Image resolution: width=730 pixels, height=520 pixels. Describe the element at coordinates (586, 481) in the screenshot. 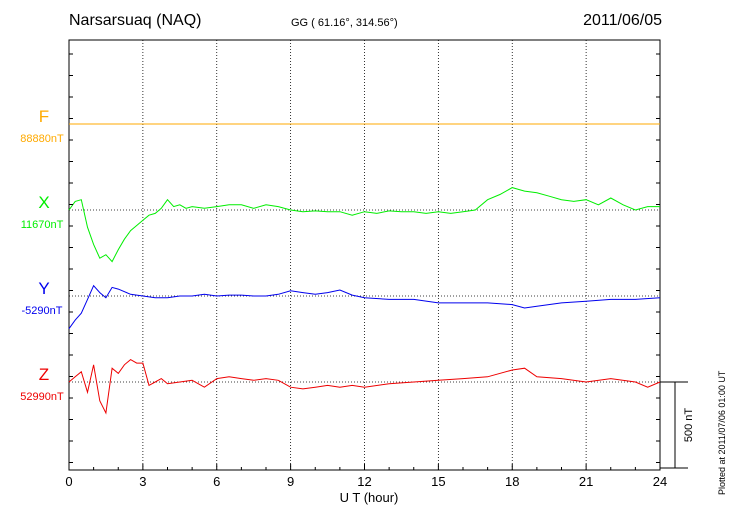

I see `x-tick-label: 21` at that location.